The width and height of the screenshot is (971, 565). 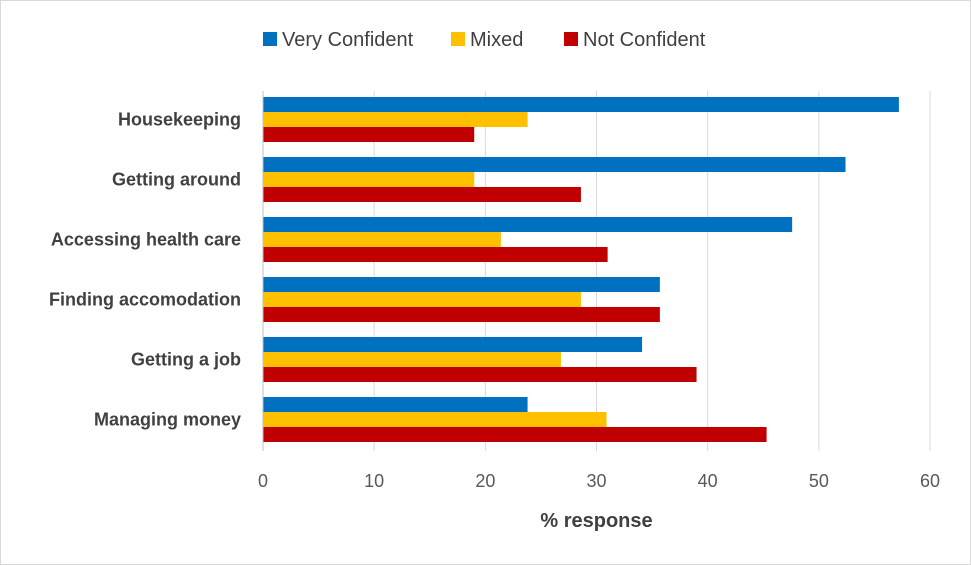 What do you see at coordinates (167, 420) in the screenshot?
I see `category-label: Managing money` at bounding box center [167, 420].